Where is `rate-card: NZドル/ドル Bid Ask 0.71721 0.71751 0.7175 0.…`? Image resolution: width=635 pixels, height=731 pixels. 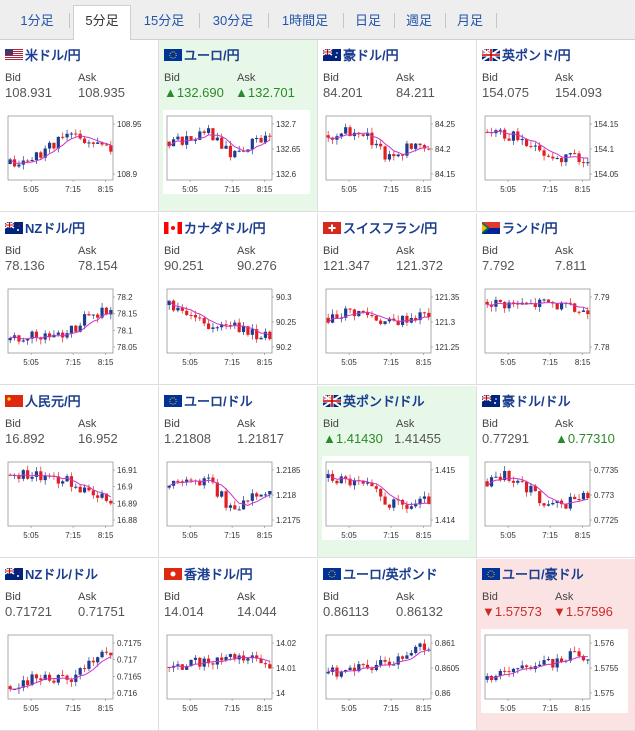
rate-card: NZドル/ドル Bid Ask 0.71721 0.71751 0.7175 0.… is located at coordinates (79, 645).